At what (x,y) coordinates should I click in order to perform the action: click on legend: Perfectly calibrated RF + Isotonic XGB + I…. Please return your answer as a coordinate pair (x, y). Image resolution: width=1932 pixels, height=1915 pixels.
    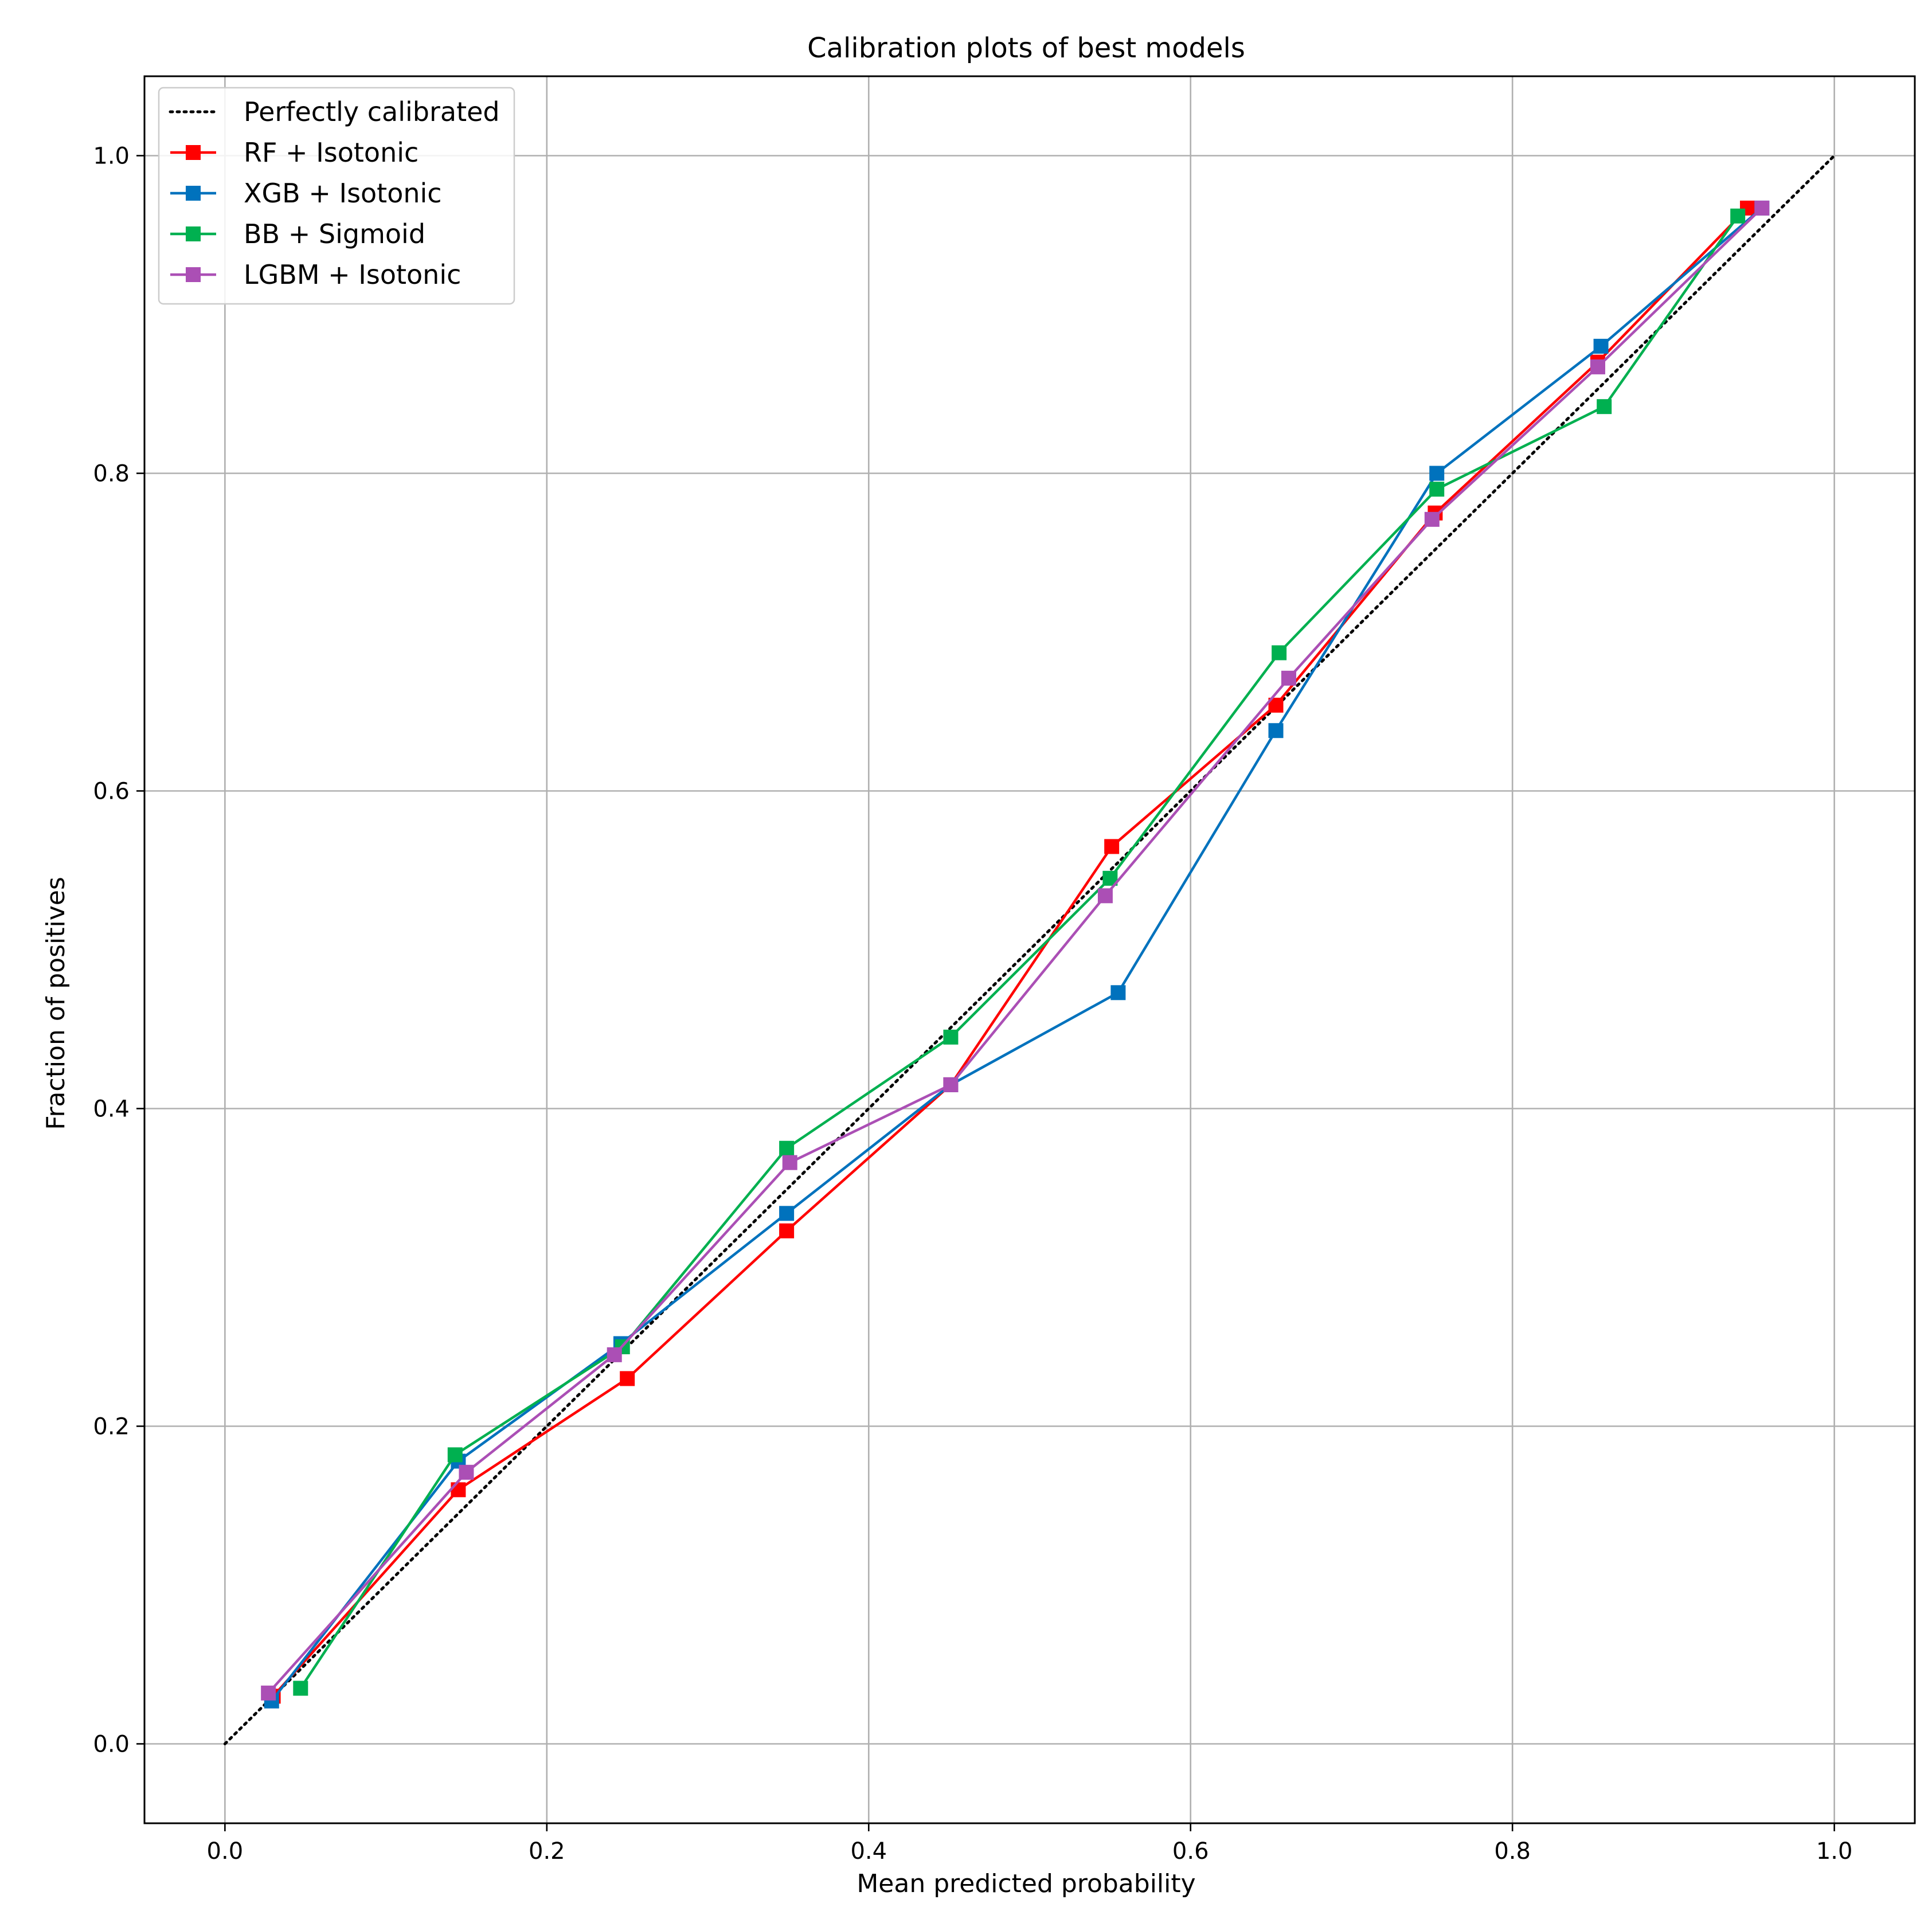
    Looking at the image, I should click on (336, 196).